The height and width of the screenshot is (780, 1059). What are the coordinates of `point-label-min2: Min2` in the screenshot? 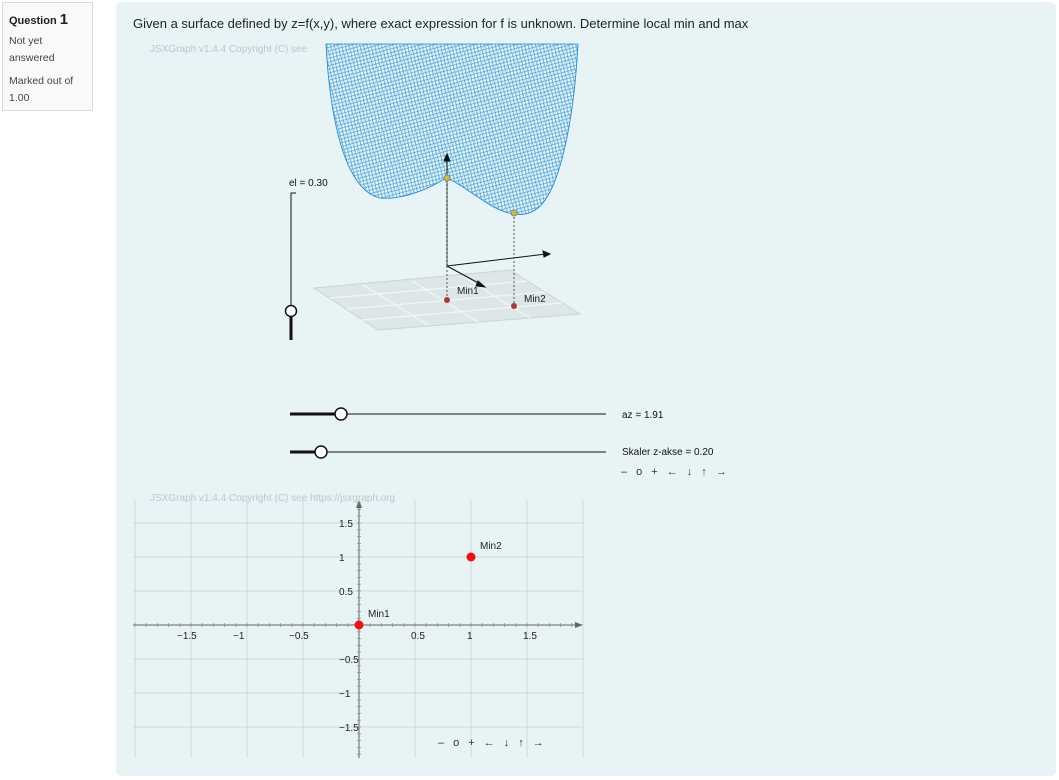 It's located at (491, 546).